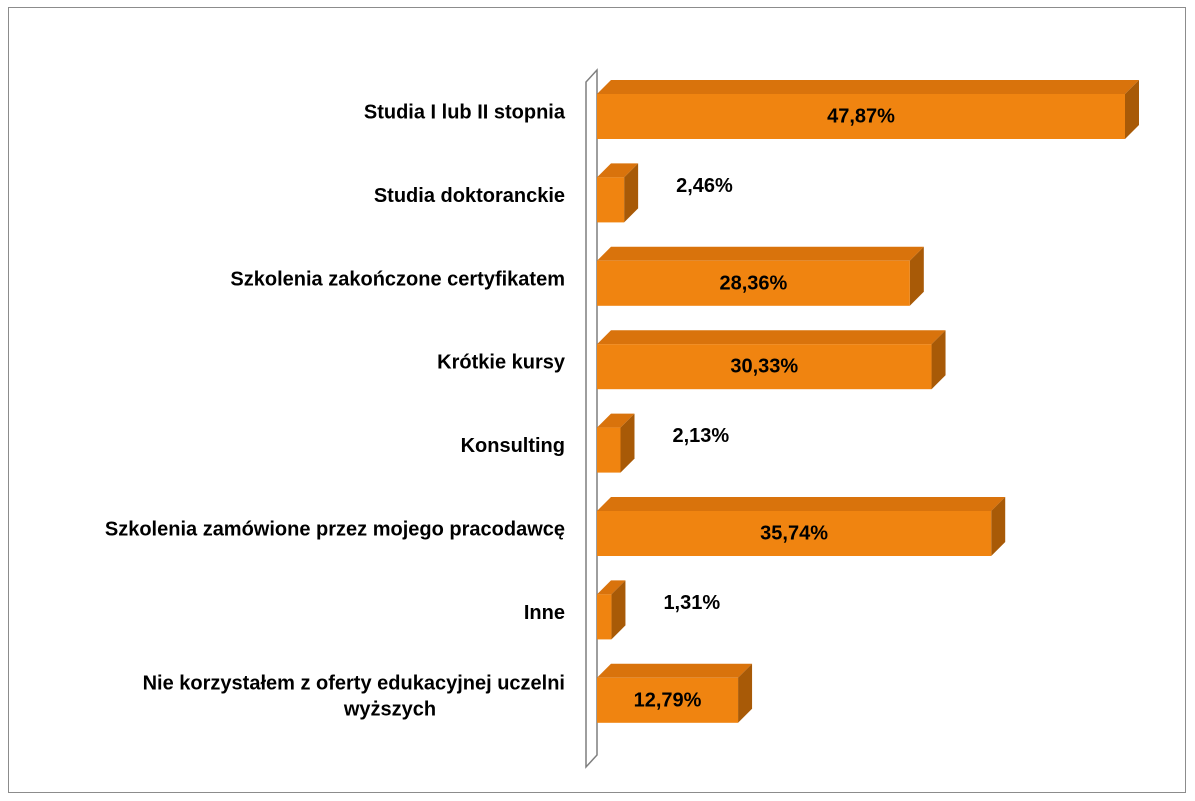  I want to click on category-label: Inne, so click(544, 613).